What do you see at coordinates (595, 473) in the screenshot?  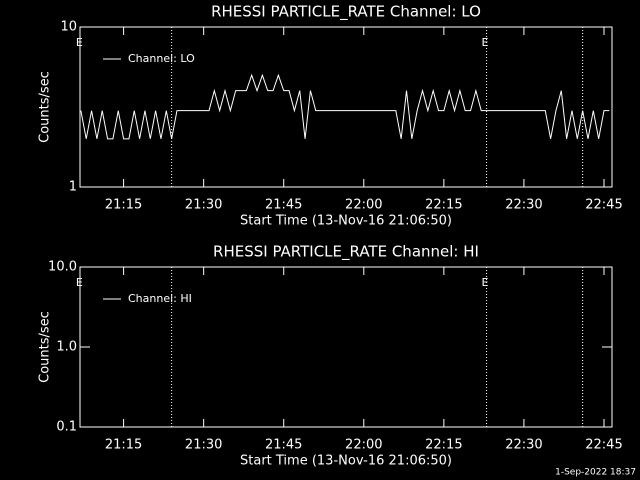 I see `footer: 1-Sep-2022 18:37` at bounding box center [595, 473].